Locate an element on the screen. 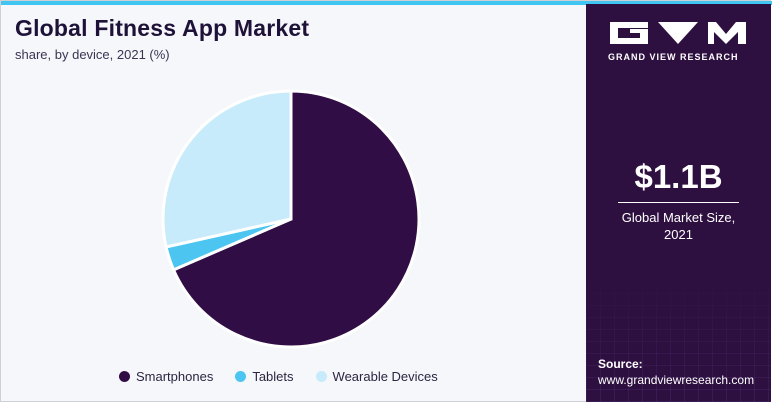  legend-swatch-wearable-devices is located at coordinates (321, 376).